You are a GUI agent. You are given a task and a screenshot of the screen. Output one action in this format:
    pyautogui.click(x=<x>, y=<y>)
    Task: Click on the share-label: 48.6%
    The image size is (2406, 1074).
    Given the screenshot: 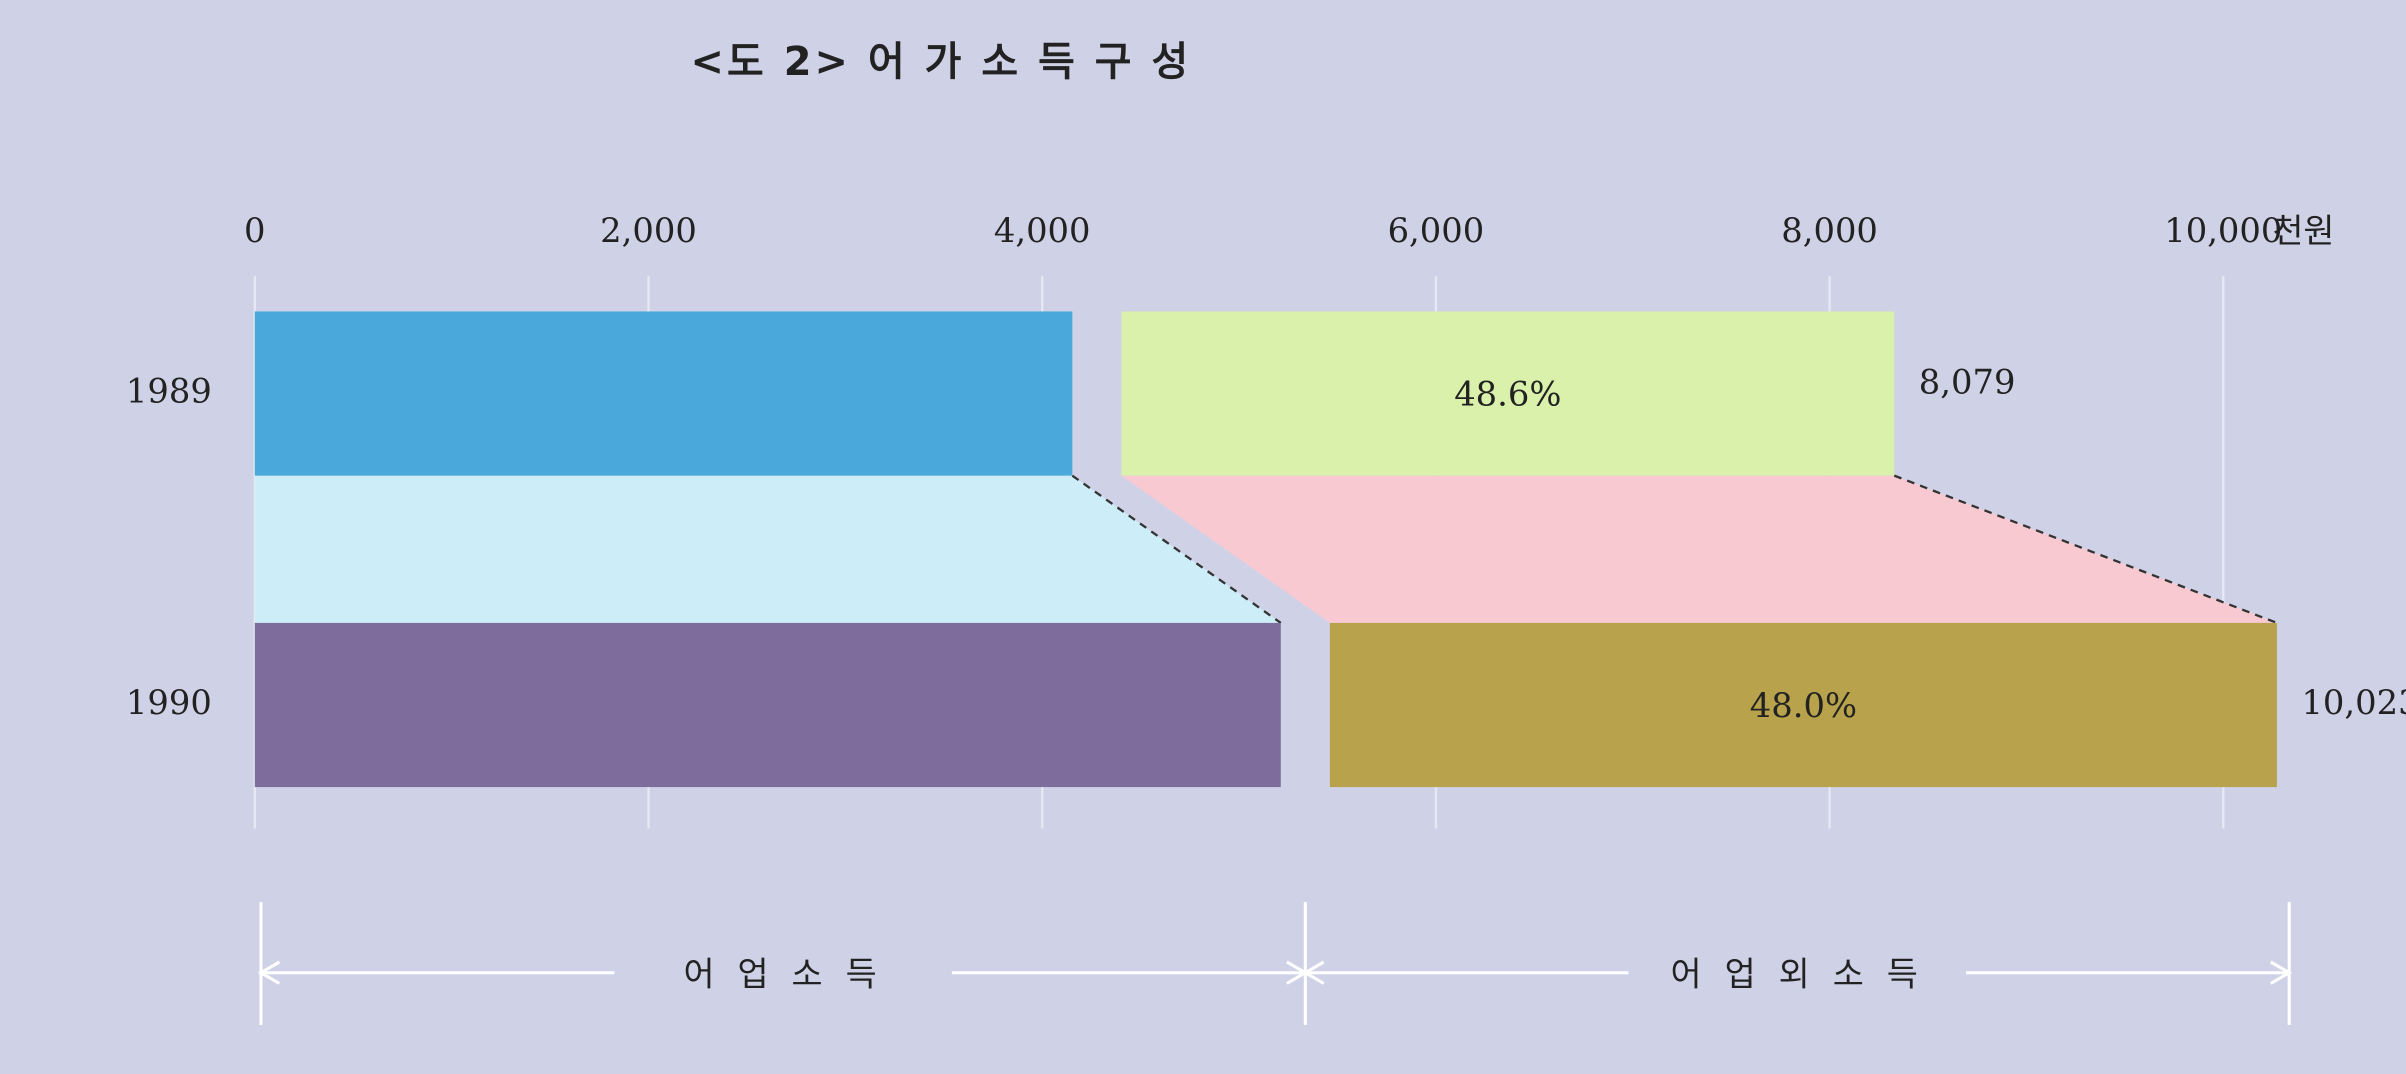 What is the action you would take?
    pyautogui.click(x=1507, y=394)
    